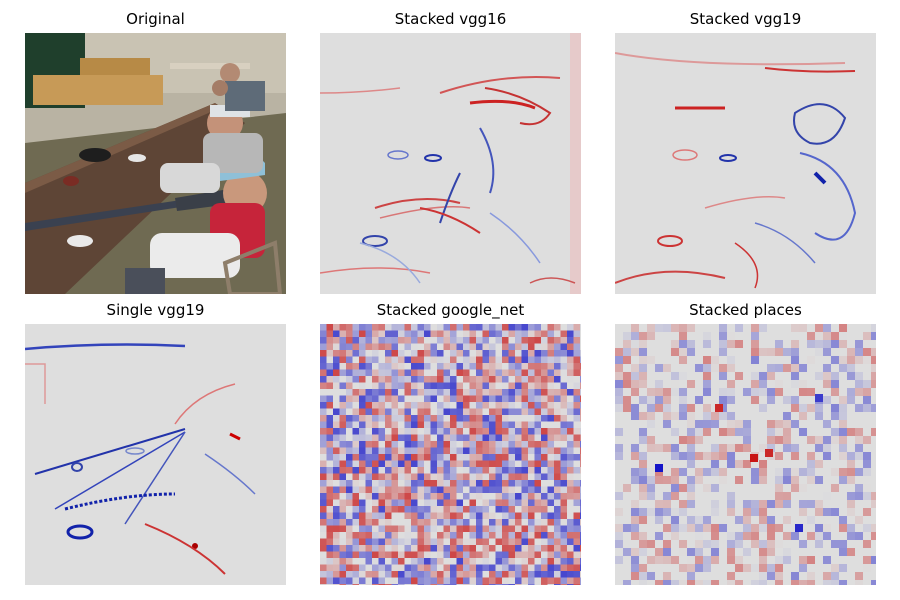 The width and height of the screenshot is (900, 600). I want to click on saliency-edges-single-vgg19, so click(155, 454).